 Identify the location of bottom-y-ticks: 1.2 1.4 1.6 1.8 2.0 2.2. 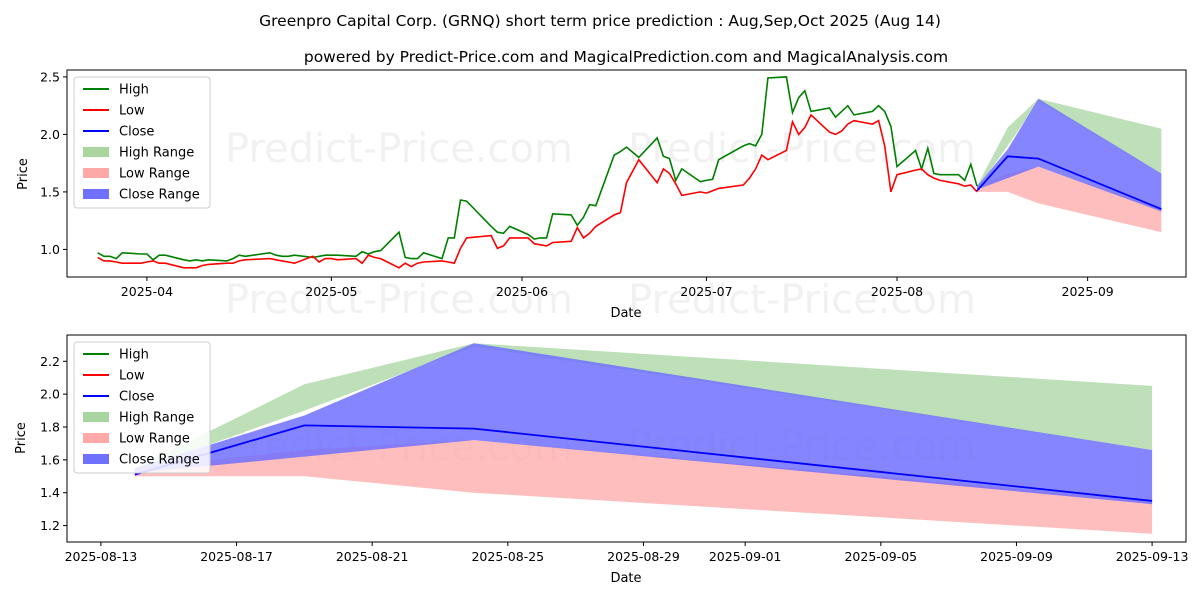
(53, 443).